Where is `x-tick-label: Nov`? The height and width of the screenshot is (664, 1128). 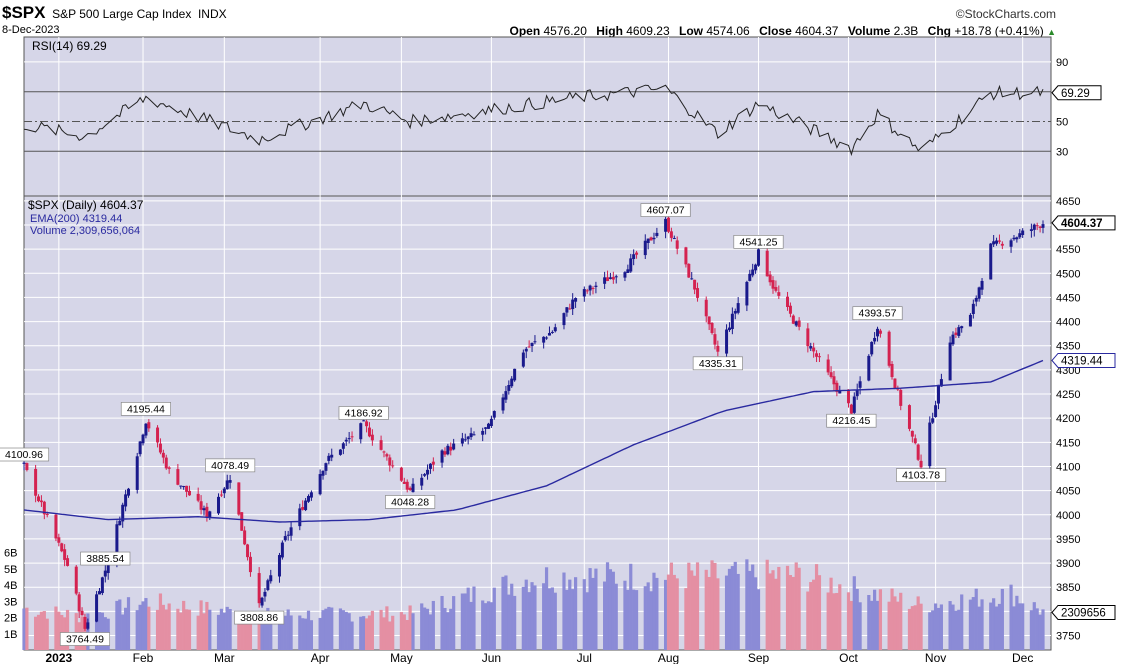 x-tick-label: Nov is located at coordinates (935, 657).